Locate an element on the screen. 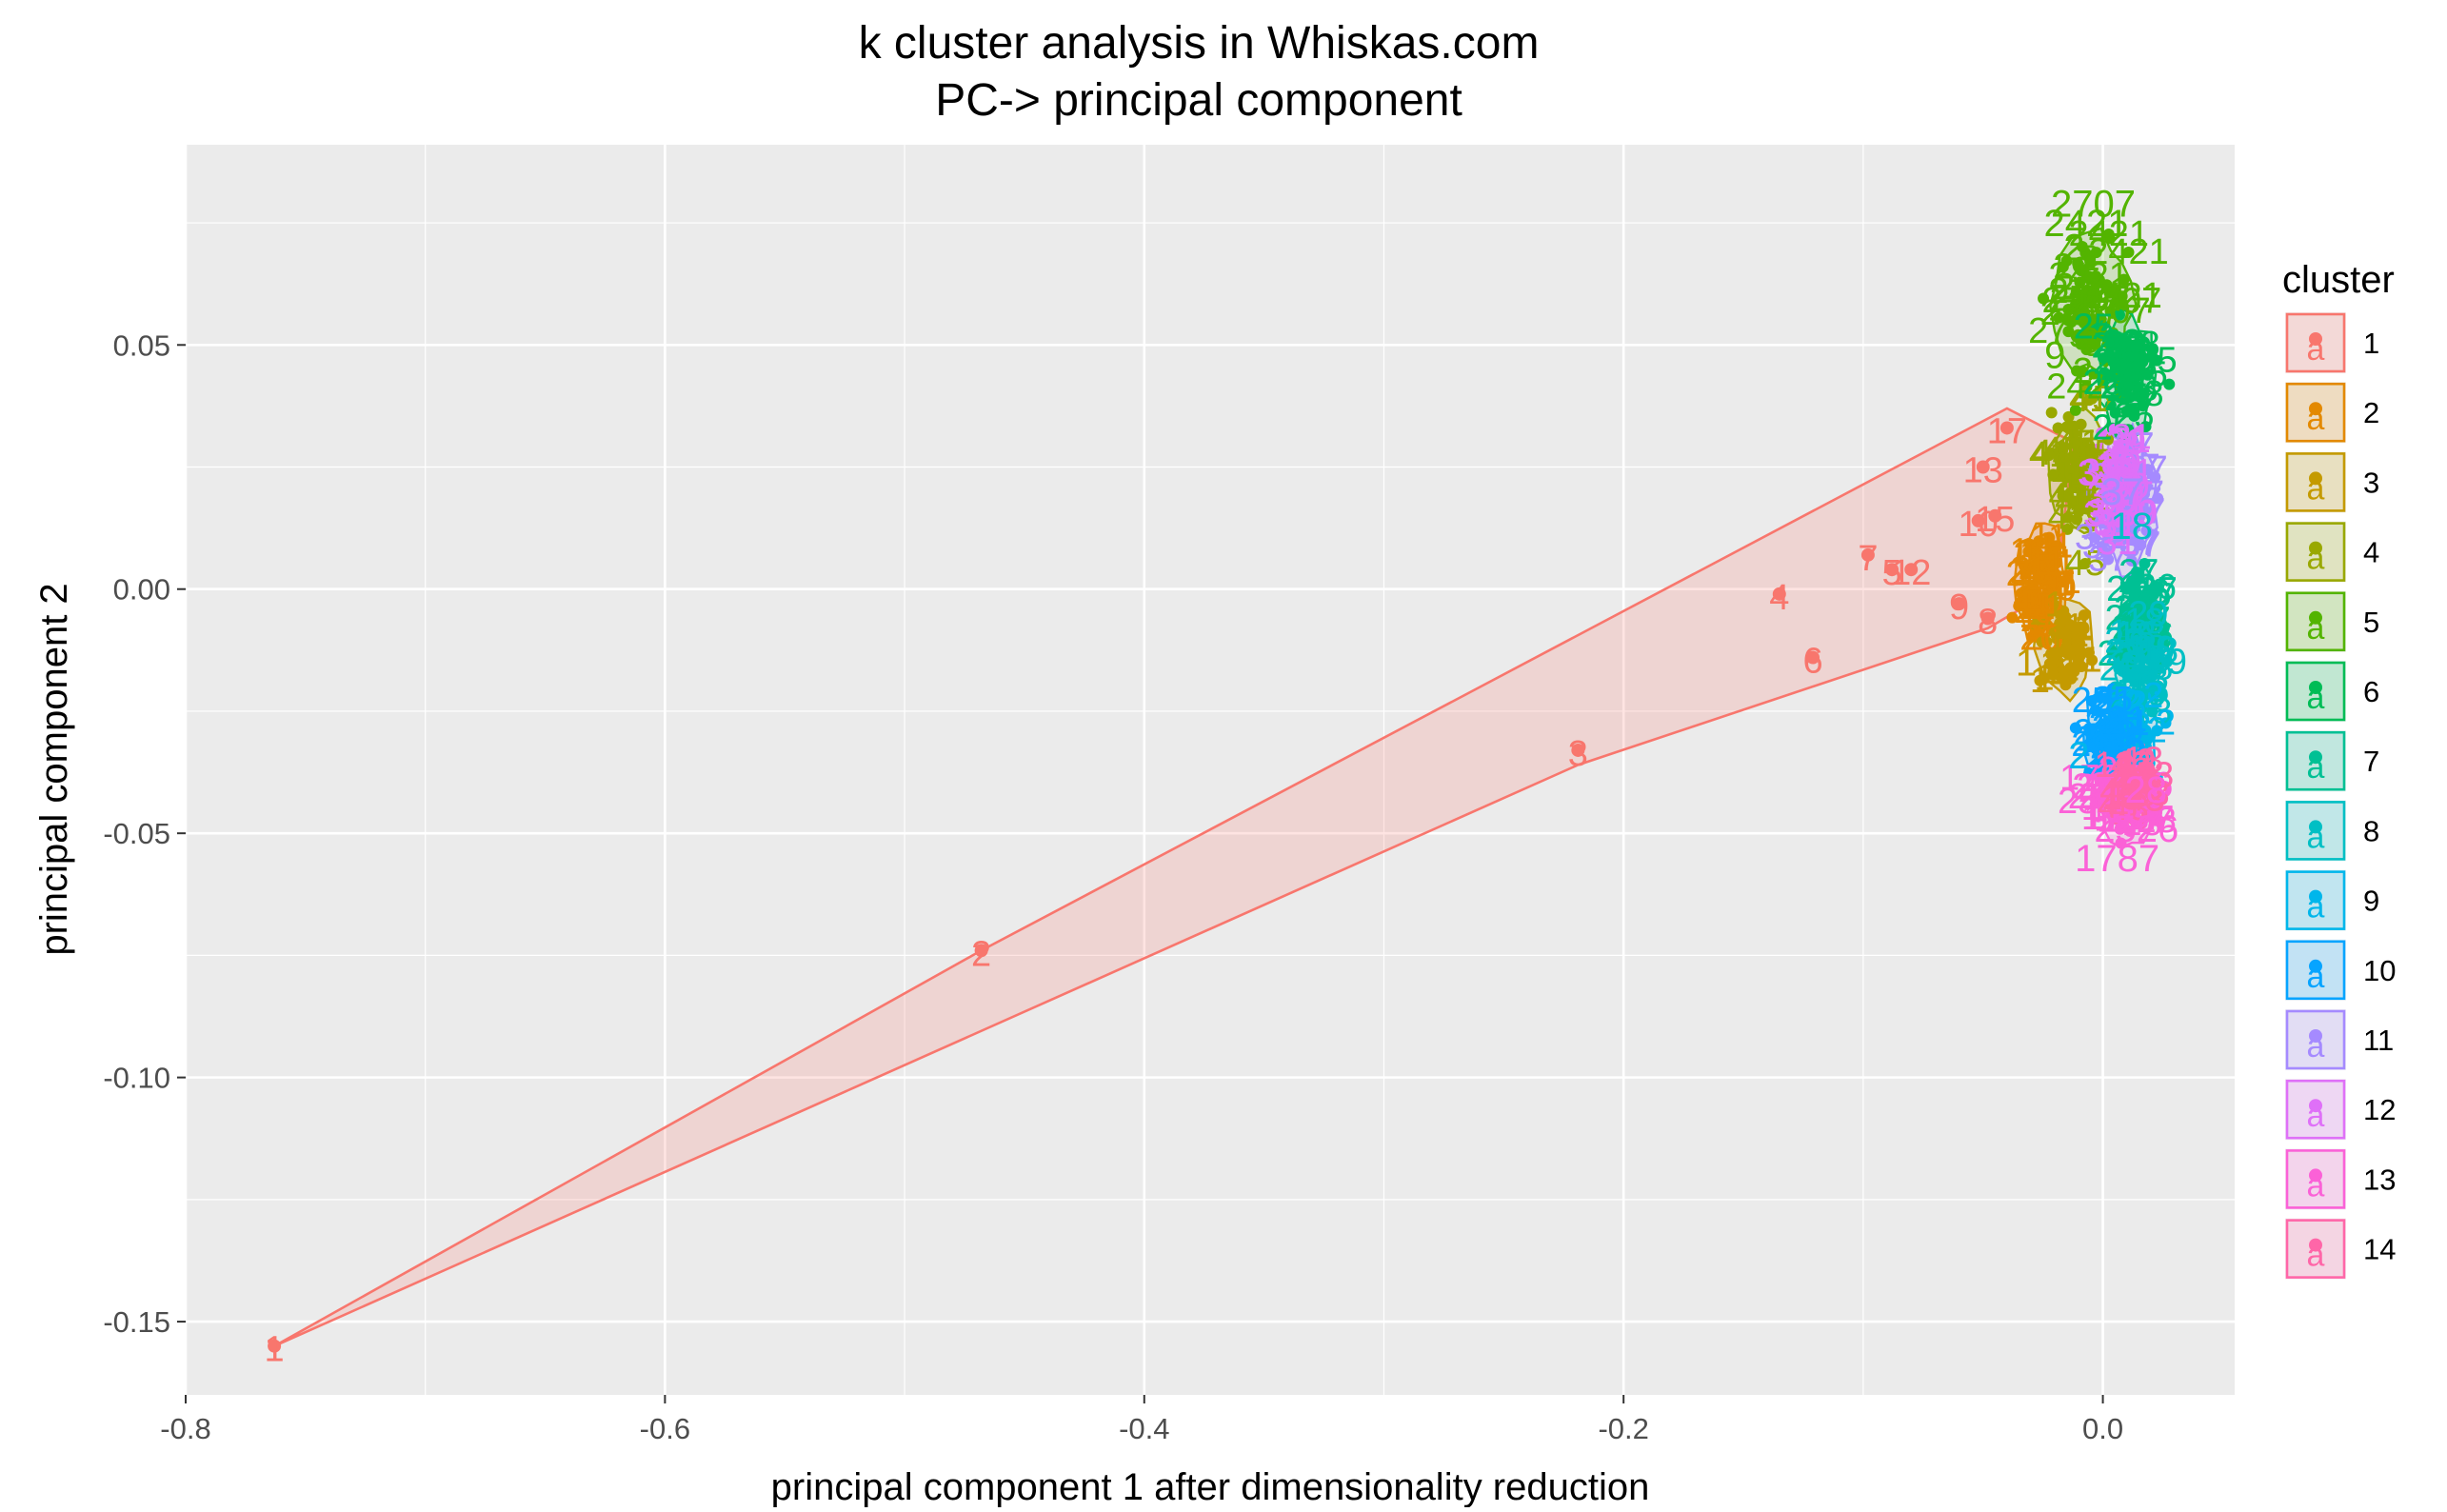  cluster-8-point-label: 29 is located at coordinates (2148, 615).